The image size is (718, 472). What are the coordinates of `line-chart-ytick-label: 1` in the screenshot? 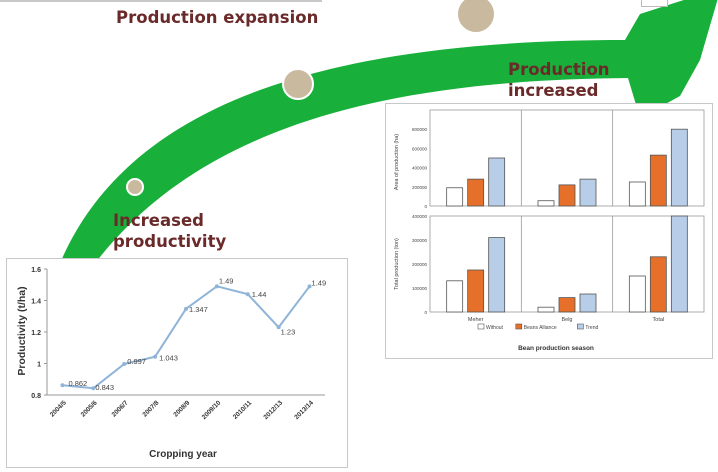 It's located at (39, 365).